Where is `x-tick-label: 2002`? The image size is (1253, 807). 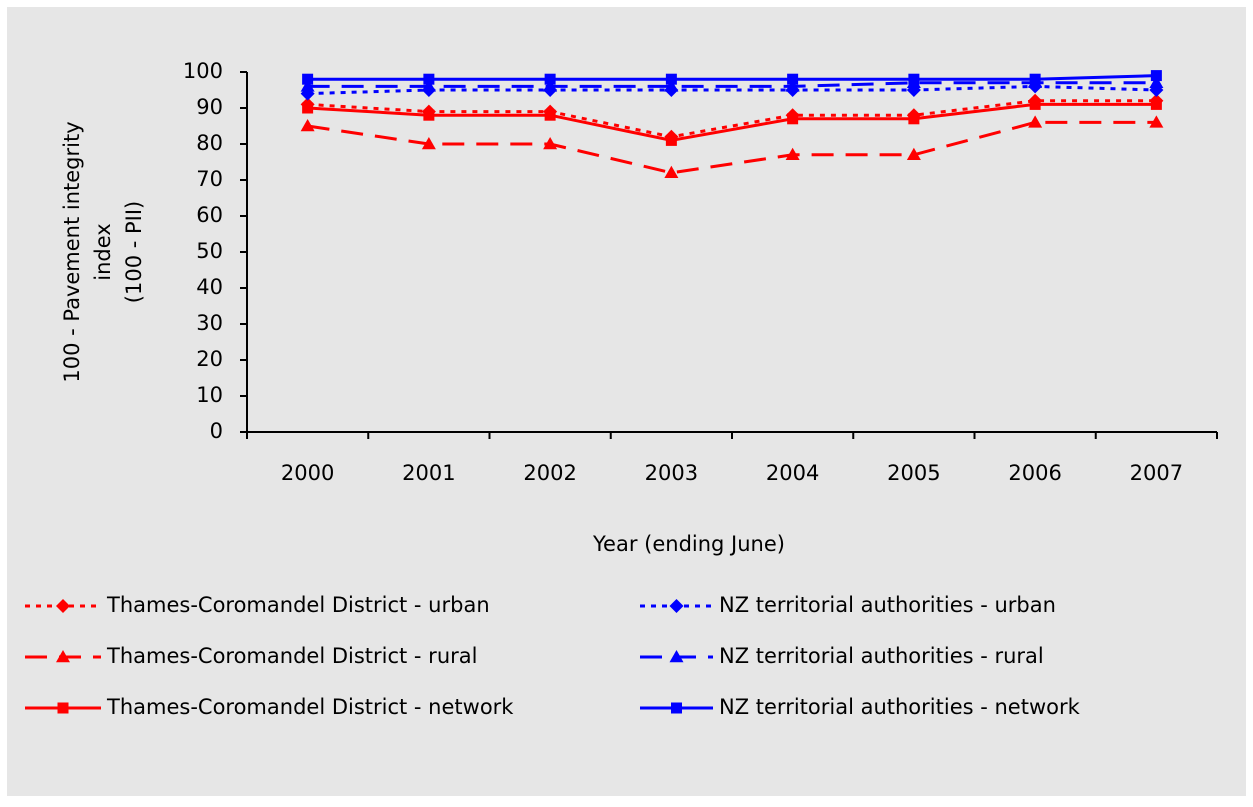 x-tick-label: 2002 is located at coordinates (549, 473).